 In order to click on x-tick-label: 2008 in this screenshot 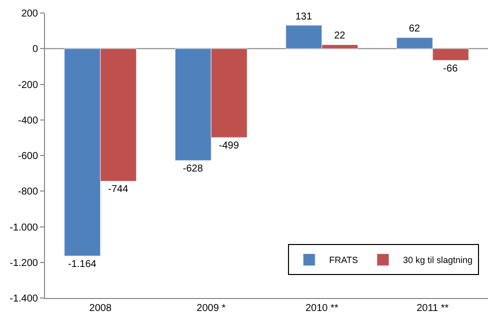, I will do `click(100, 308)`.